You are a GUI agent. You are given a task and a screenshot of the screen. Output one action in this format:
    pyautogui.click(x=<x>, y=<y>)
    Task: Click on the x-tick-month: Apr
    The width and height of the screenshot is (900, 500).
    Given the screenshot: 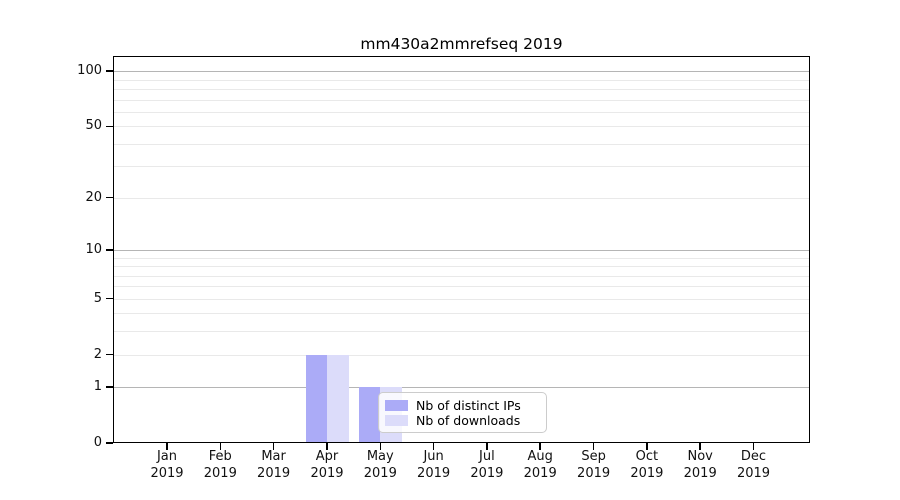 What is the action you would take?
    pyautogui.click(x=327, y=456)
    